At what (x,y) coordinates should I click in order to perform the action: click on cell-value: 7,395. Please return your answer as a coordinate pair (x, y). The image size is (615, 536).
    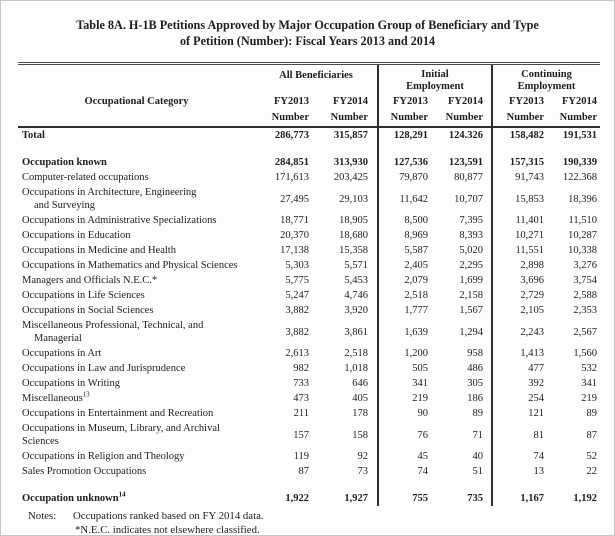
    Looking at the image, I should click on (471, 221).